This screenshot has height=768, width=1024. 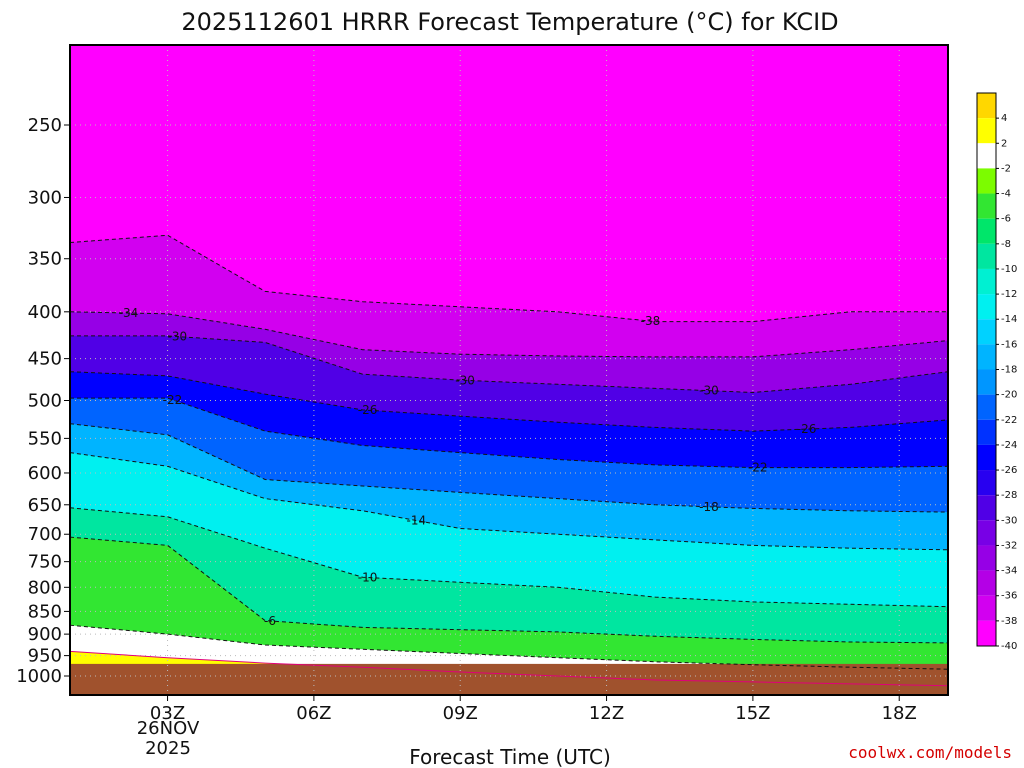 What do you see at coordinates (1009, 495) in the screenshot?
I see `colorbar-label: -28` at bounding box center [1009, 495].